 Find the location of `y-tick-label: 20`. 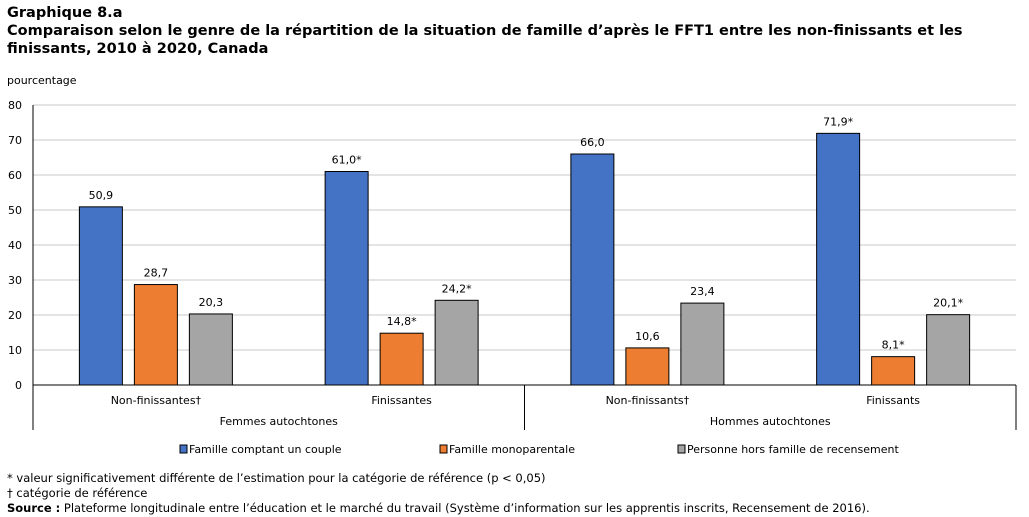

y-tick-label: 20 is located at coordinates (15, 315).